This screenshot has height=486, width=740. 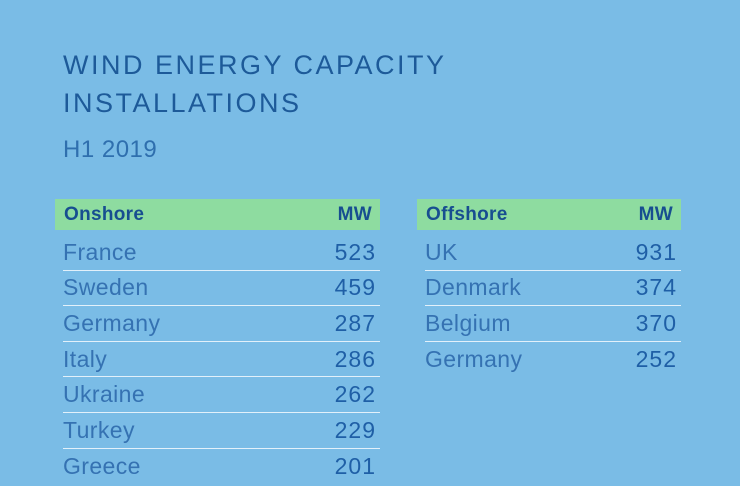 I want to click on table-row: France 523, so click(x=221, y=253).